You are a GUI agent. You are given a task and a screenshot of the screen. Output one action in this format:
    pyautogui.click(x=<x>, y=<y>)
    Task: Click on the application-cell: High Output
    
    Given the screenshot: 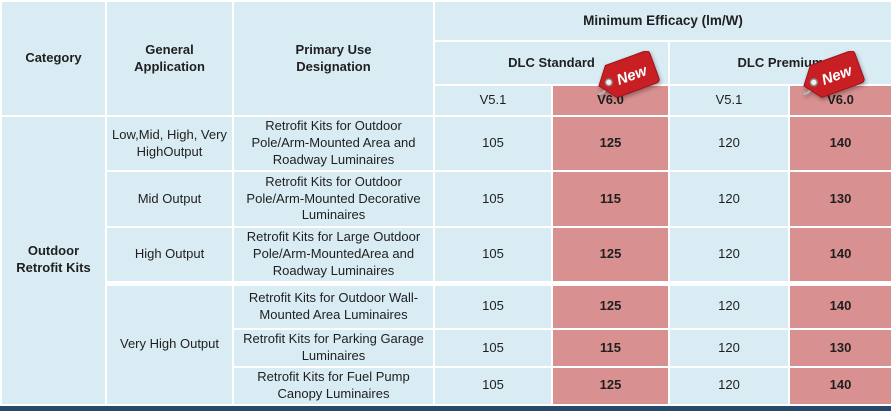 What is the action you would take?
    pyautogui.click(x=169, y=255)
    